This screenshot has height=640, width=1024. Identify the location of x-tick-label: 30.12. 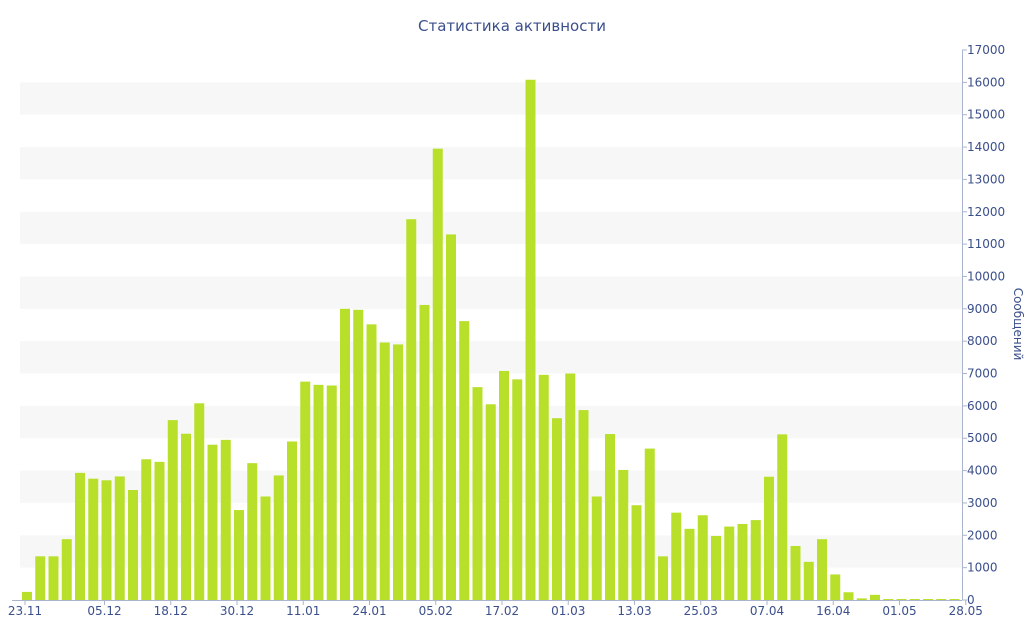
(237, 611).